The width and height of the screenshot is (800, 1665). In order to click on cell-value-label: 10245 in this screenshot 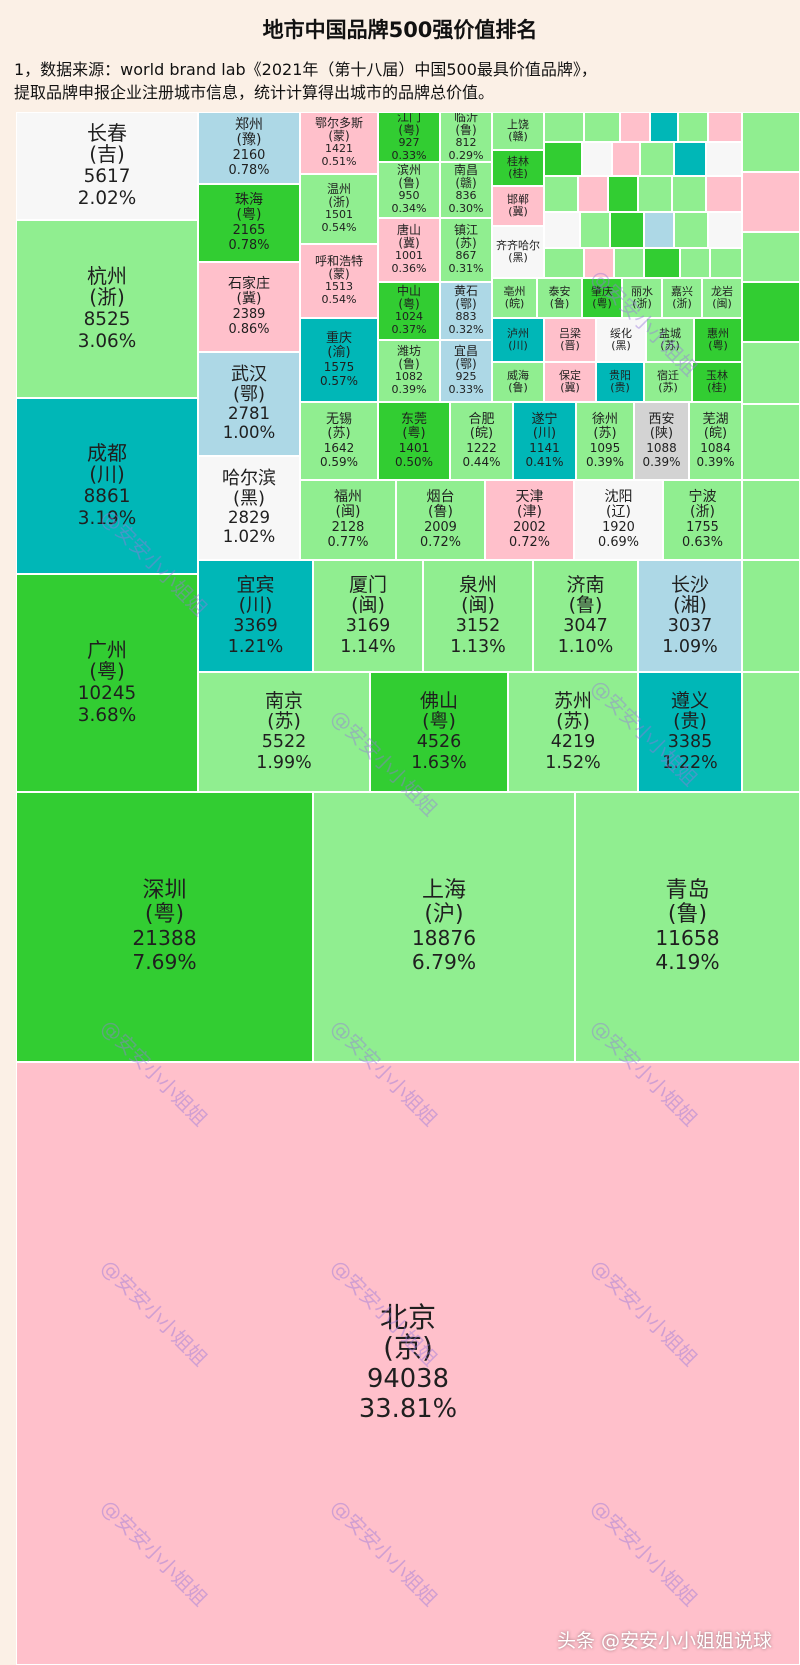, I will do `click(107, 693)`.